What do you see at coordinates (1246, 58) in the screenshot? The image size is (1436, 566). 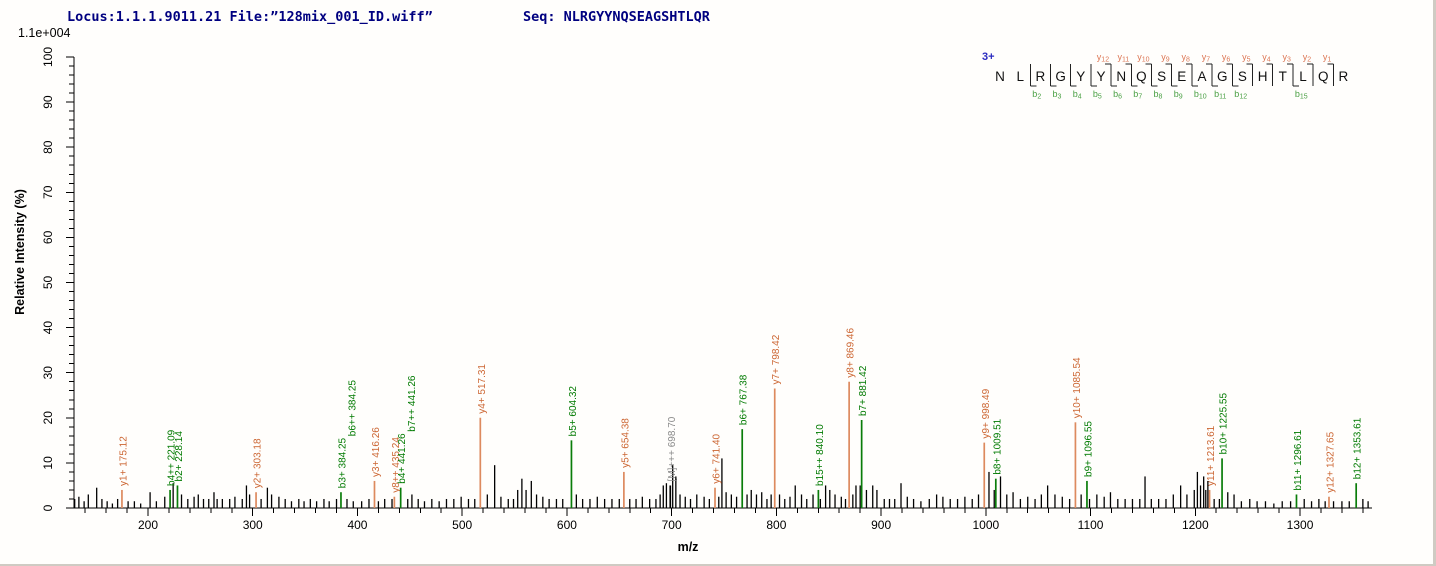 I see `y-ion-mark: y5` at bounding box center [1246, 58].